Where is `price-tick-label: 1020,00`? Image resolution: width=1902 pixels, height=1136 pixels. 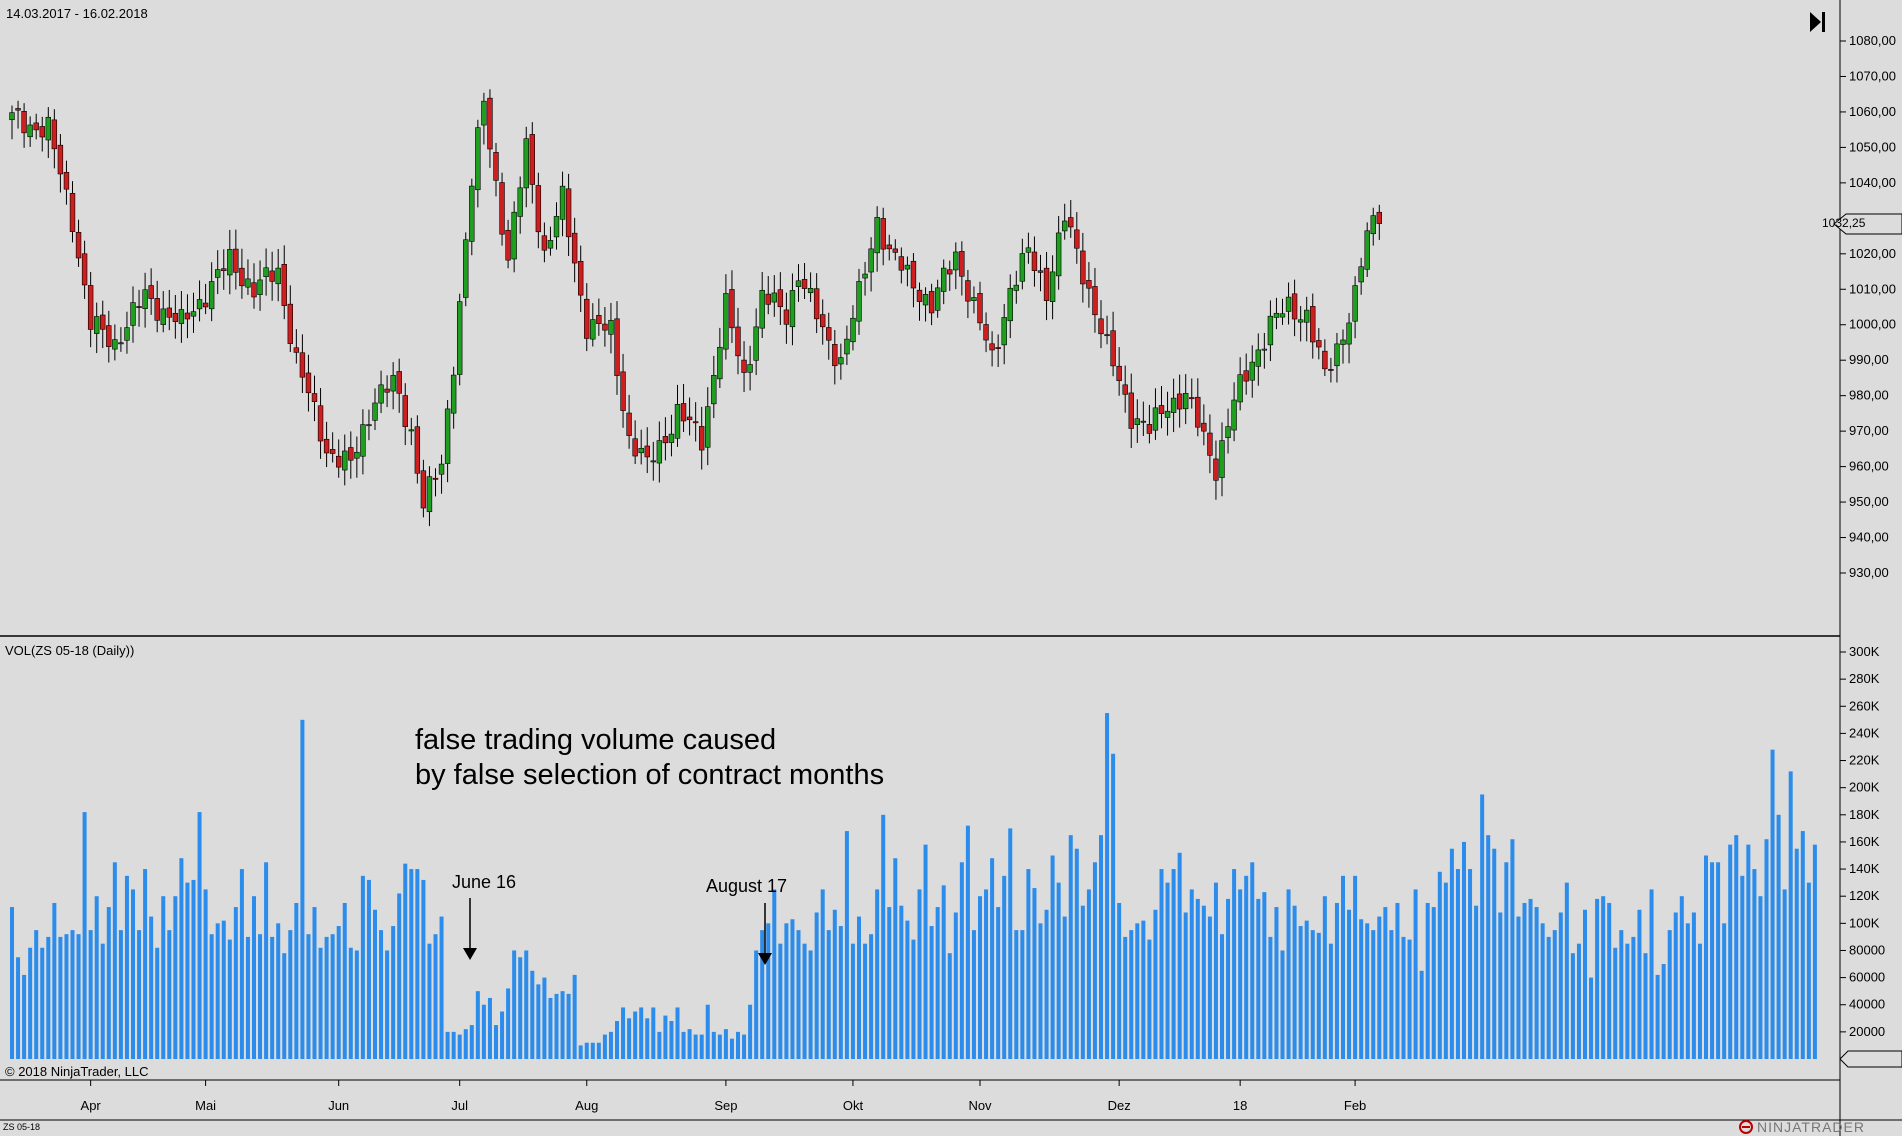 price-tick-label: 1020,00 is located at coordinates (1872, 253).